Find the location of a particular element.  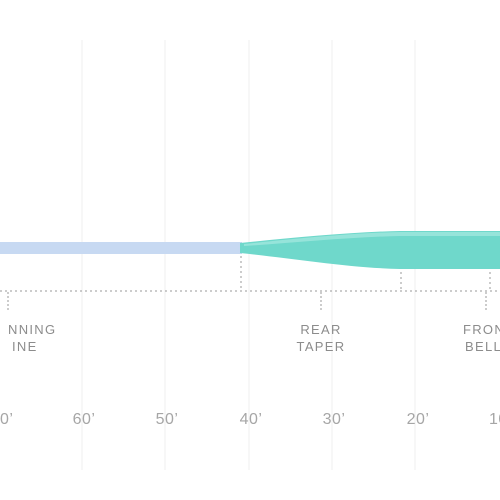

distance-scale: 0’ 60’ 50’ 40’ 30’ 20’ 10 is located at coordinates (250, 419).